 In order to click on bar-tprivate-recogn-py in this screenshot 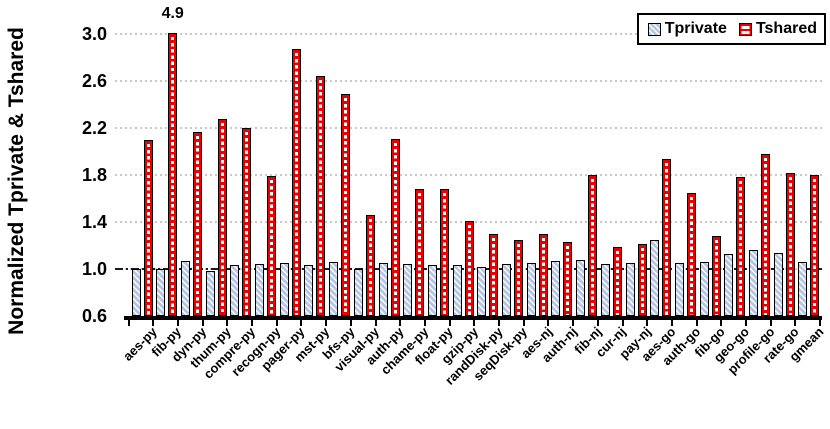, I will do `click(259, 290)`.